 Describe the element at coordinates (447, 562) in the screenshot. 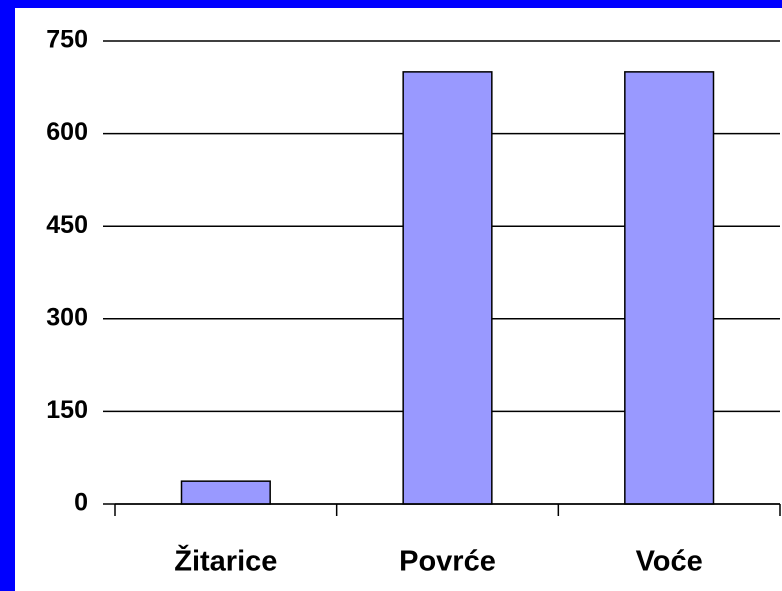

I see `x-tick-label: Povrće` at that location.